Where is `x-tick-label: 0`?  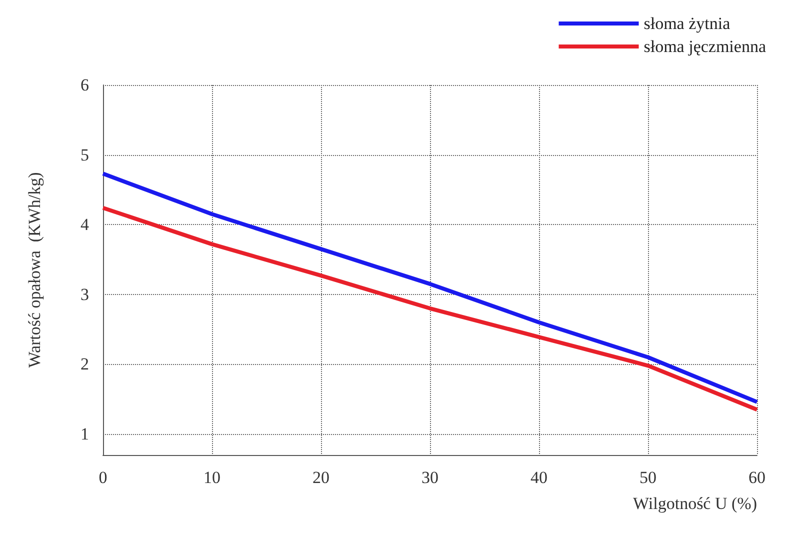 x-tick-label: 0 is located at coordinates (103, 477).